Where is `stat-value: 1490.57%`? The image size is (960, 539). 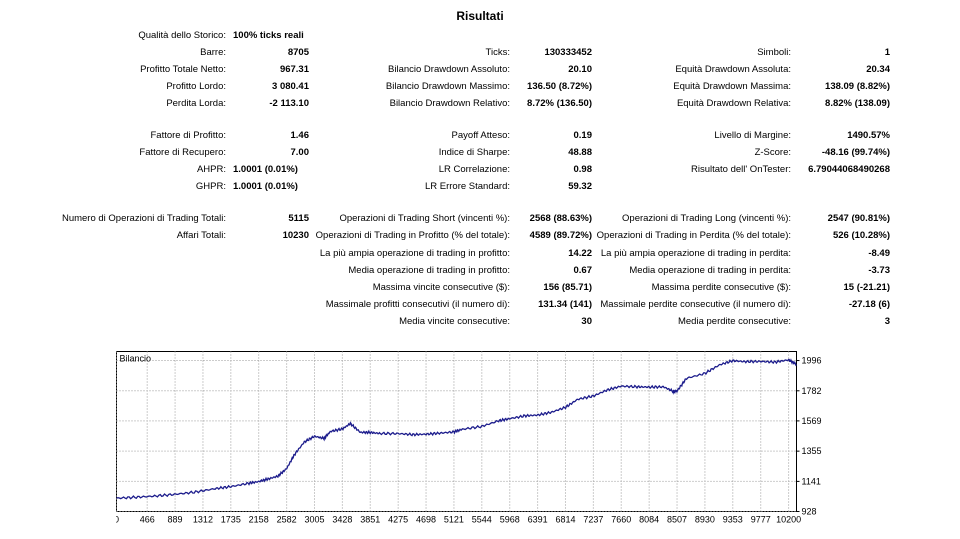 stat-value: 1490.57% is located at coordinates (868, 135).